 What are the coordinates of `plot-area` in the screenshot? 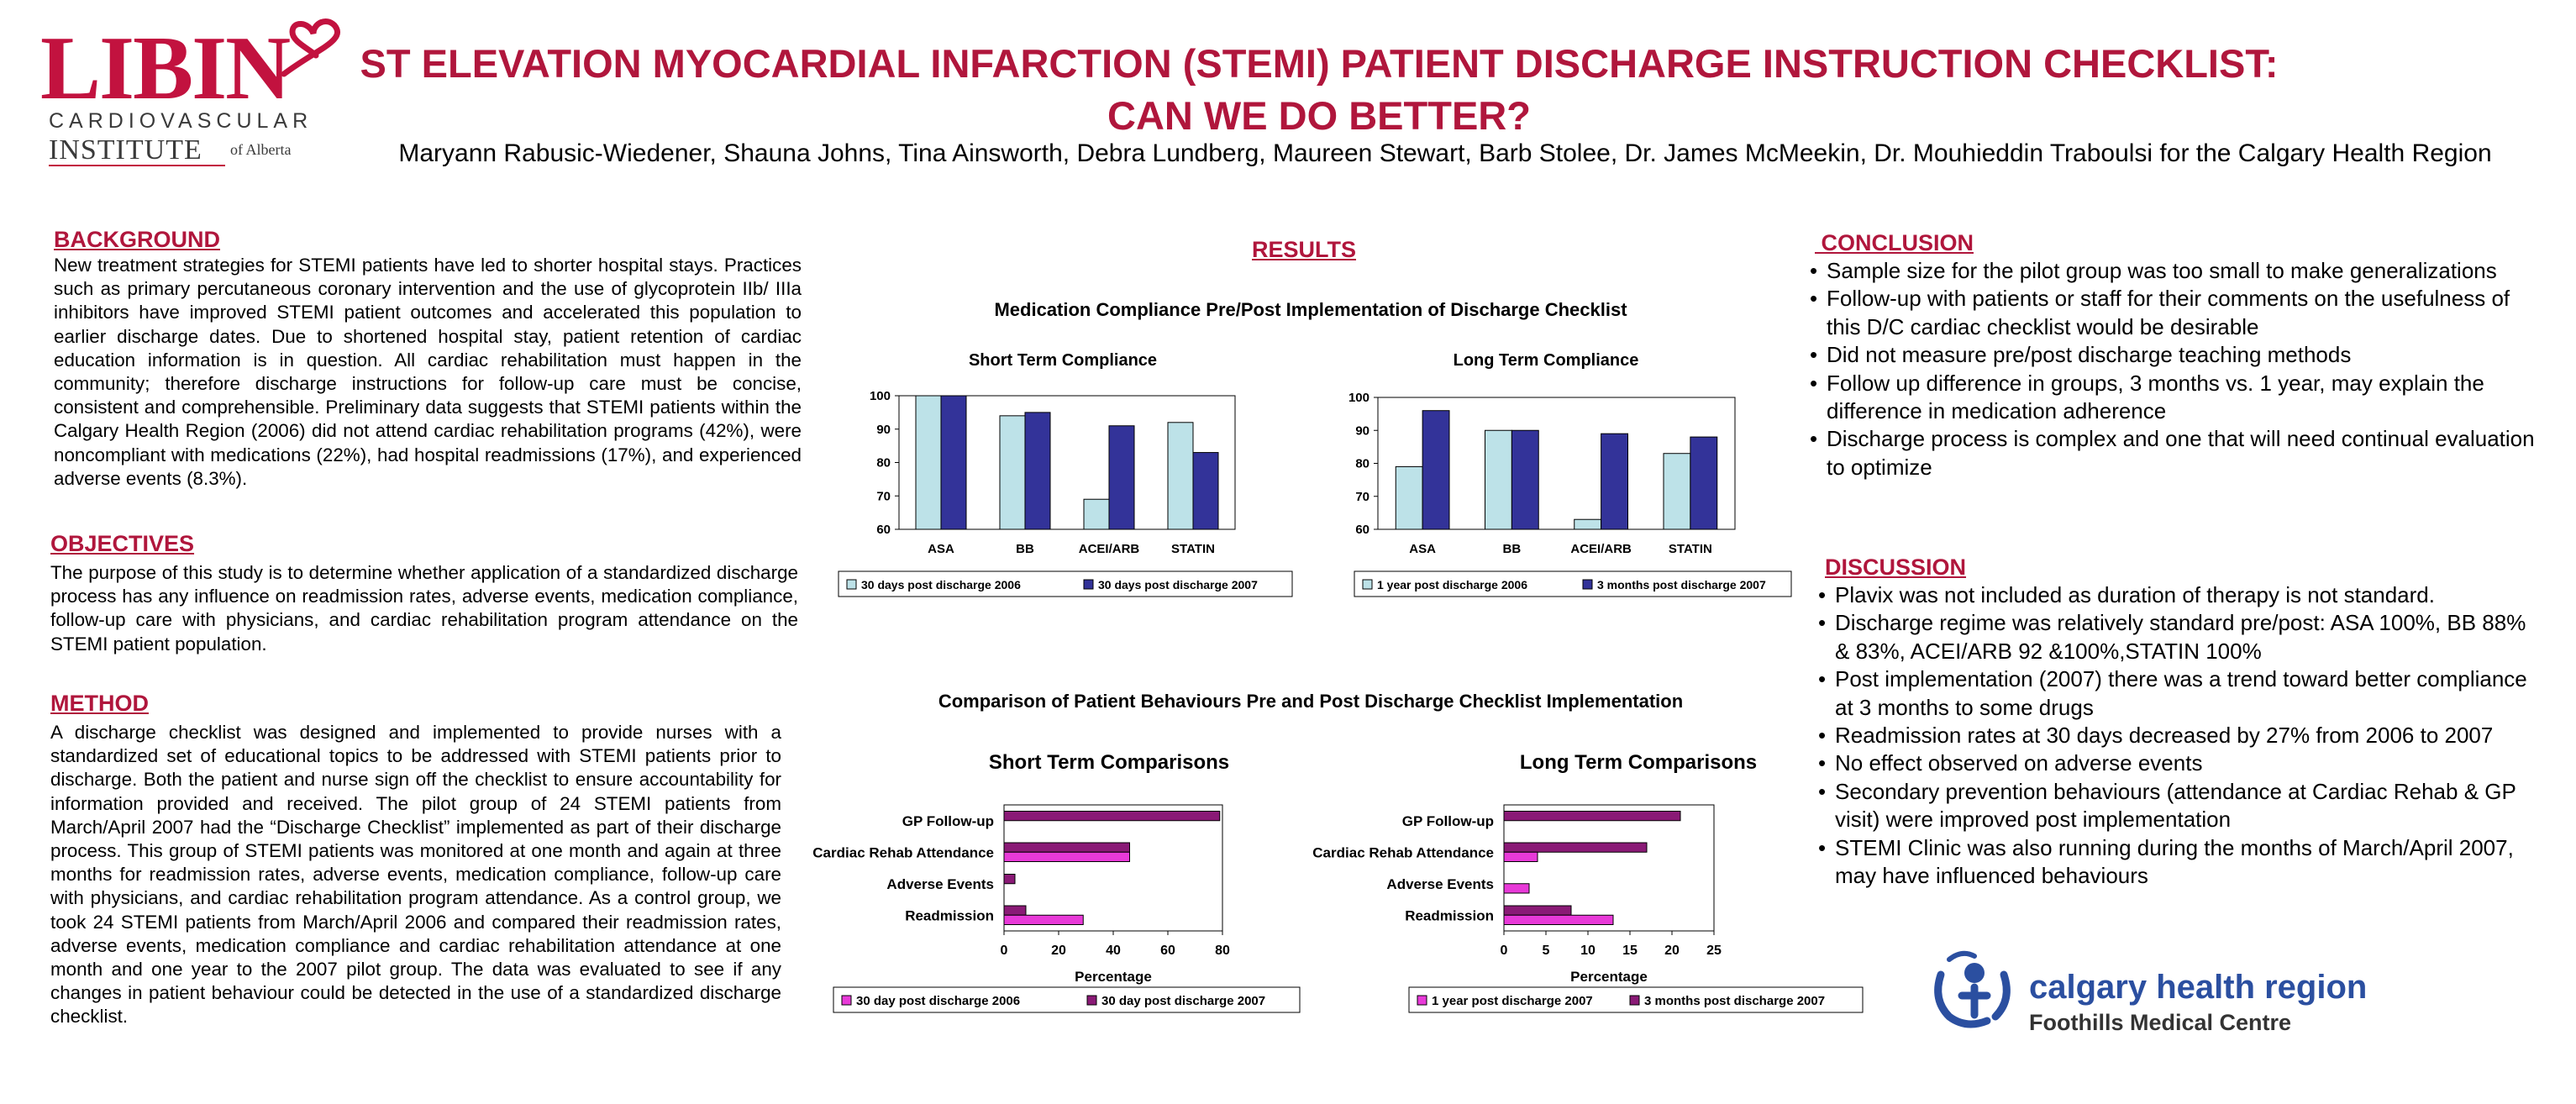 It's located at (1609, 868).